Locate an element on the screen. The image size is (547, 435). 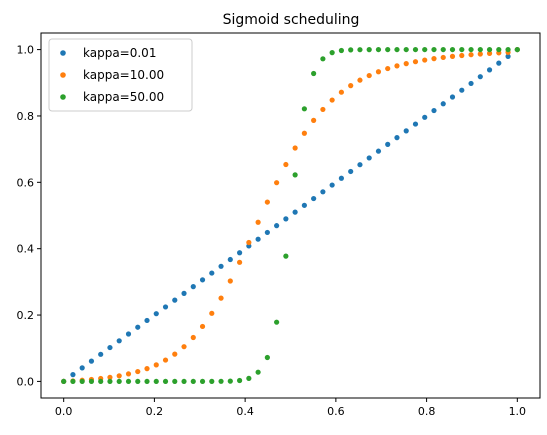
y-axis: 0.0 0.2 0.4 0.6 0.8 1.0 is located at coordinates (29, 216).